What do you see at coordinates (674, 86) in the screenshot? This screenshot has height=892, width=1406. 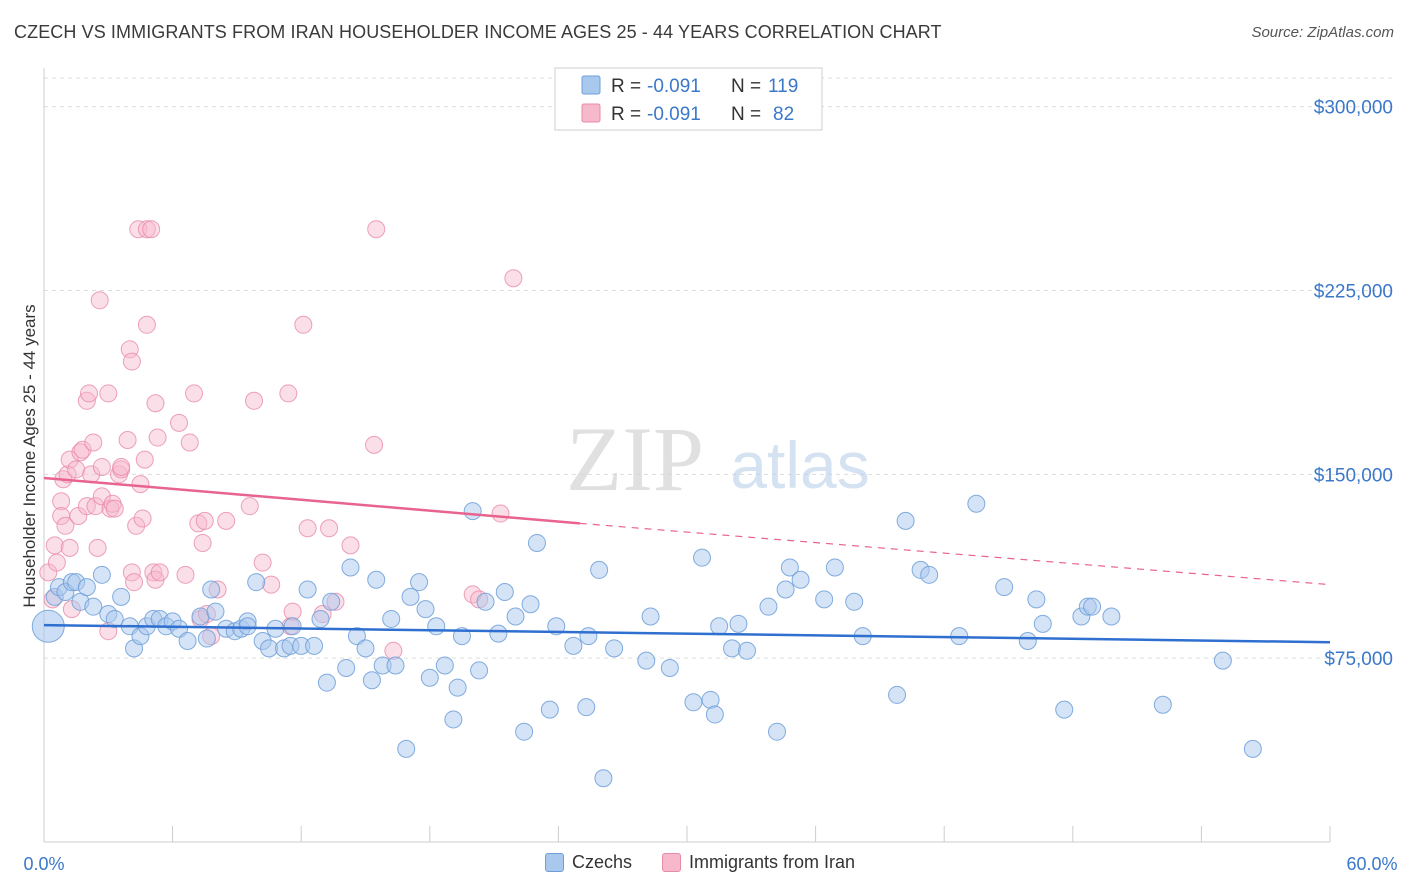 I see `legend-r-value-czechs: -0.091` at bounding box center [674, 86].